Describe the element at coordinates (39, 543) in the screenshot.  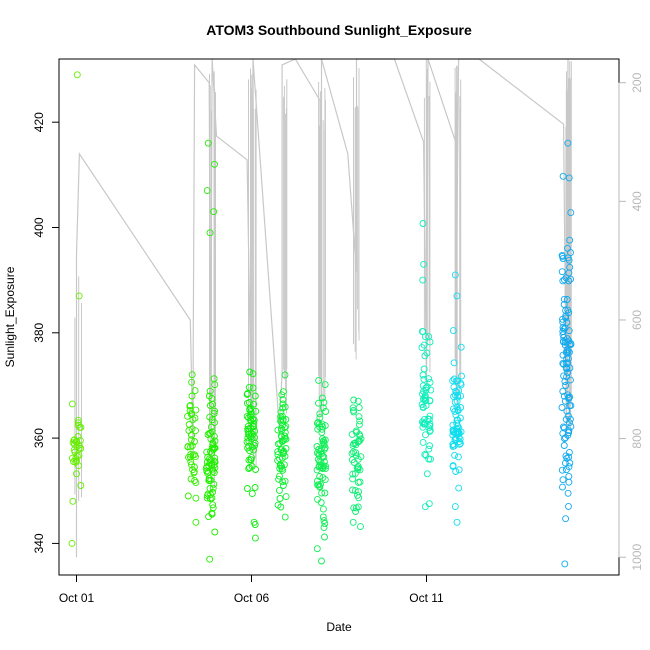
I see `y-tick-label-0: 340` at that location.